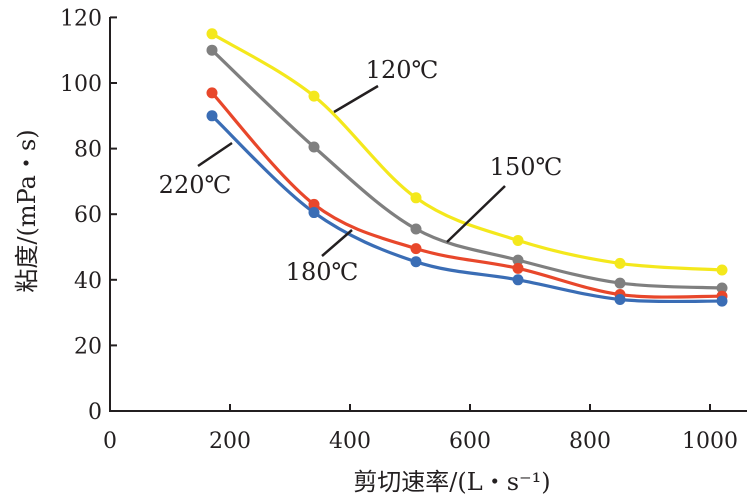 The height and width of the screenshot is (503, 748). I want to click on x-tick-label: 800, so click(590, 441).